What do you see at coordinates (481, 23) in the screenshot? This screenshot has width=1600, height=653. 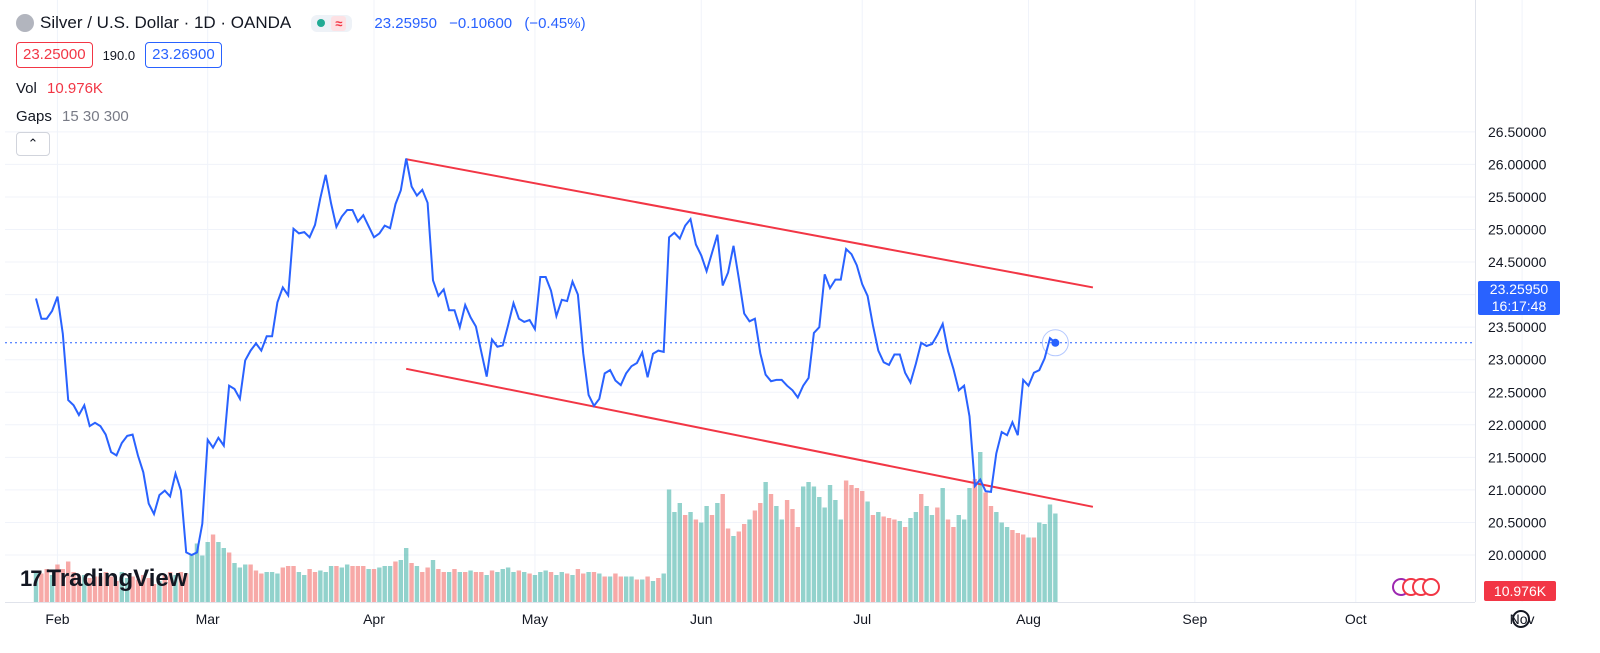 I see `price-change: −0.10600` at bounding box center [481, 23].